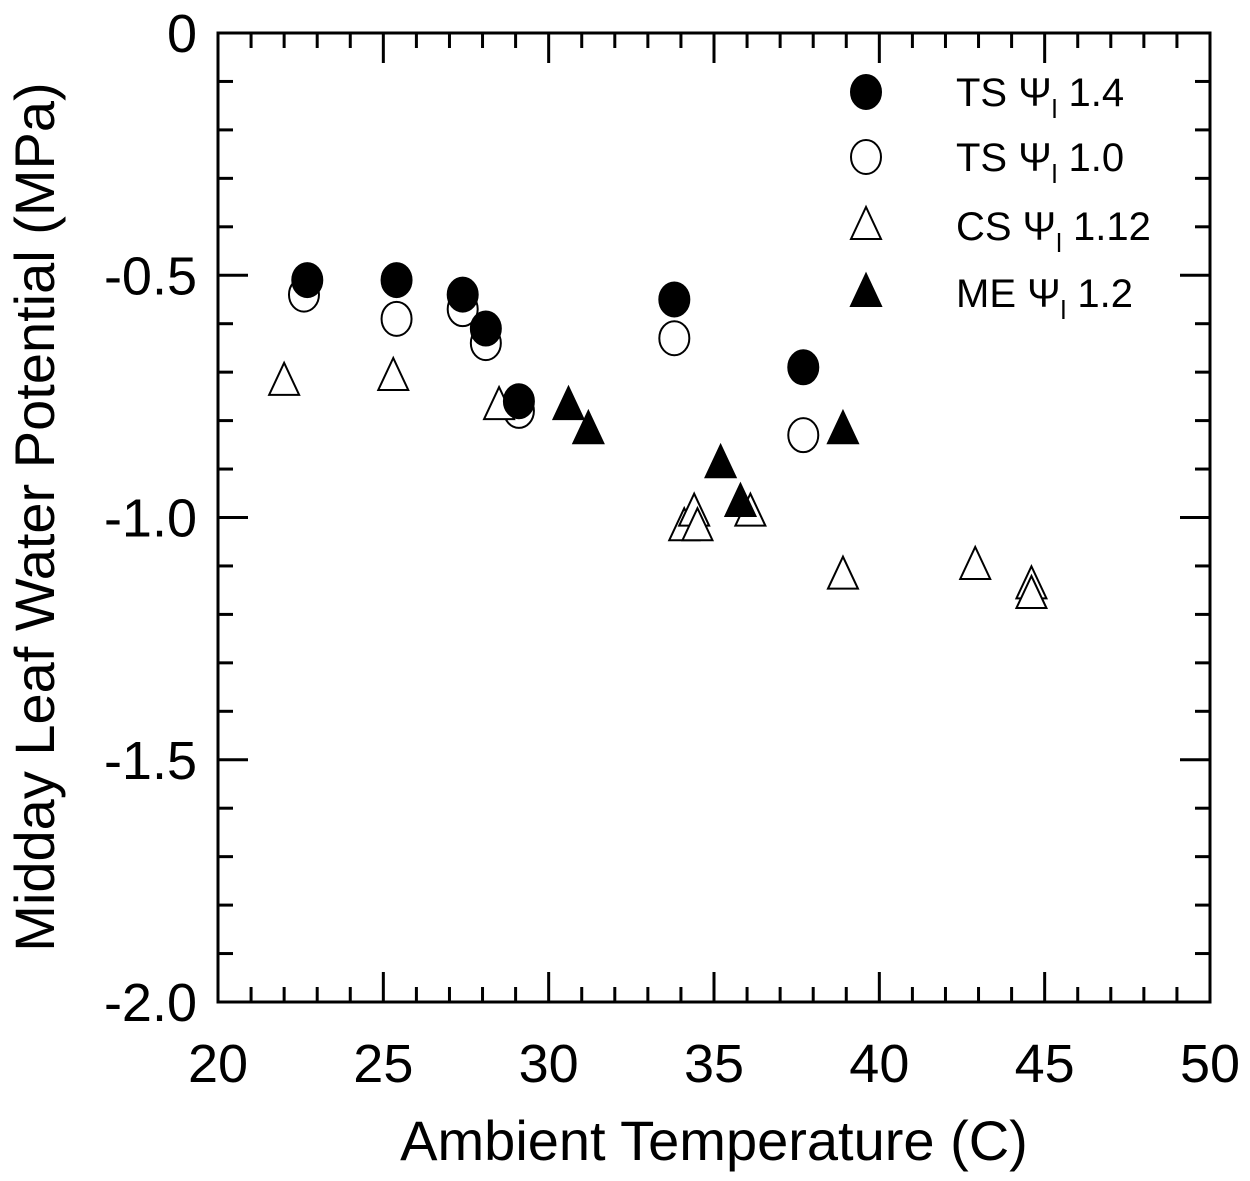 Image resolution: width=1250 pixels, height=1181 pixels. Describe the element at coordinates (549, 1064) in the screenshot. I see `x-tick-label: 30` at that location.